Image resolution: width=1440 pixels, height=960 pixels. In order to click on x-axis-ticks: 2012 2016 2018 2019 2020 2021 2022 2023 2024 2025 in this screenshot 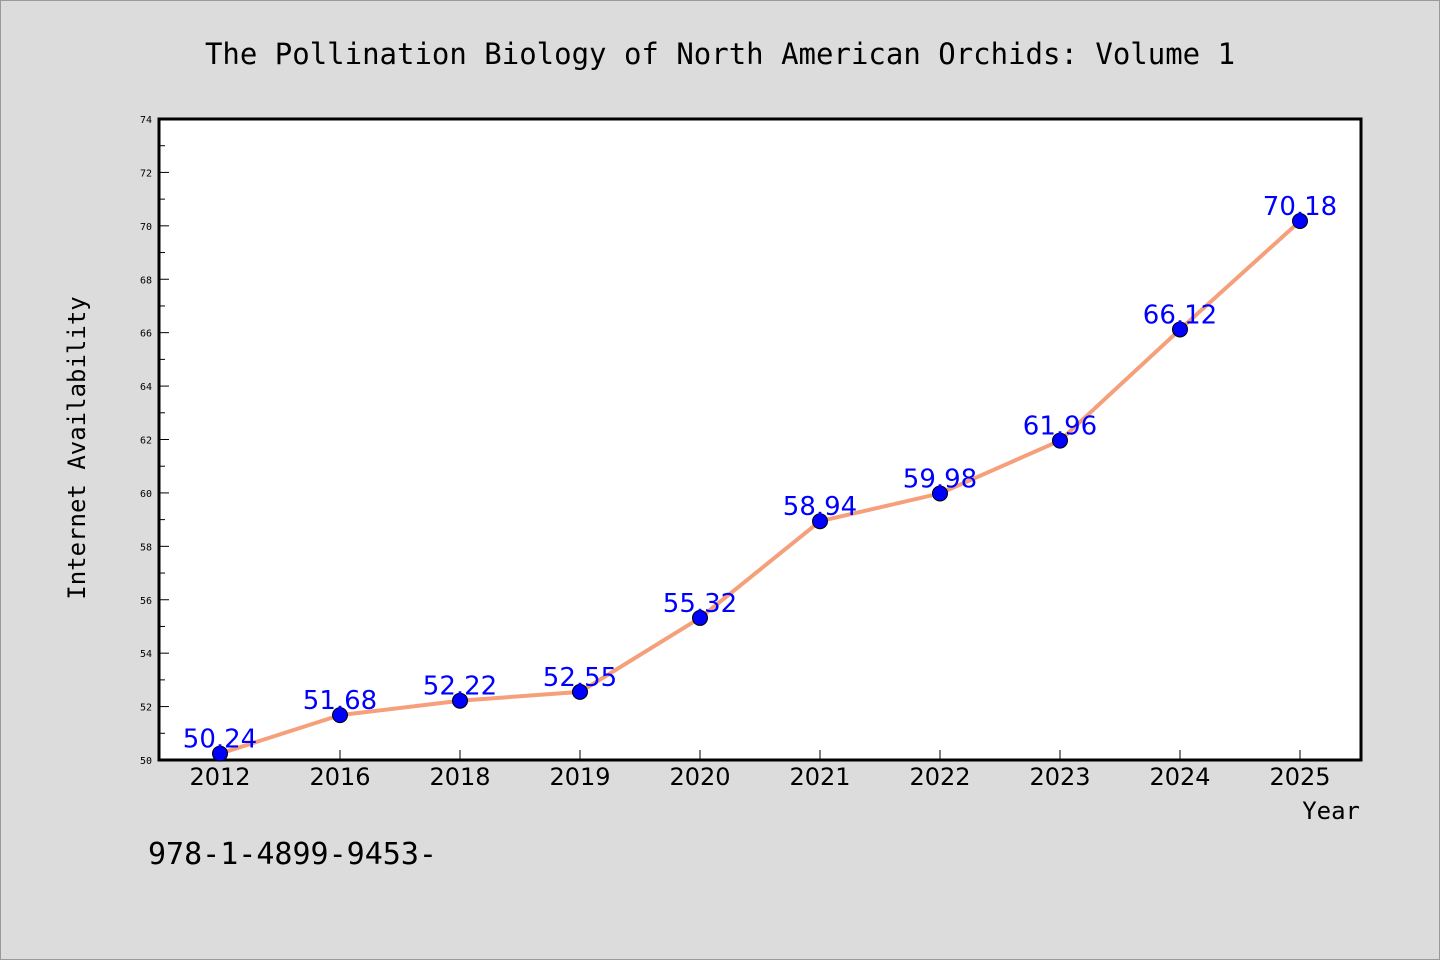, I will do `click(760, 770)`.